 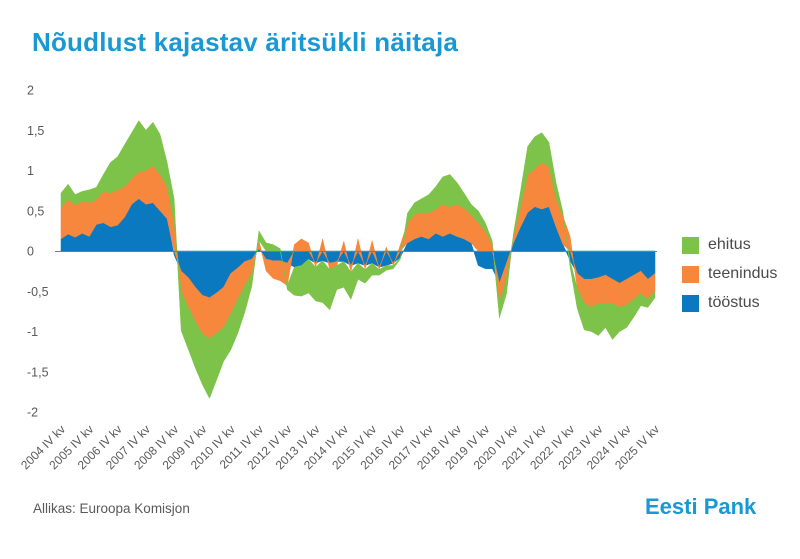 What do you see at coordinates (30, 91) in the screenshot?
I see `y-tick-label: 2` at bounding box center [30, 91].